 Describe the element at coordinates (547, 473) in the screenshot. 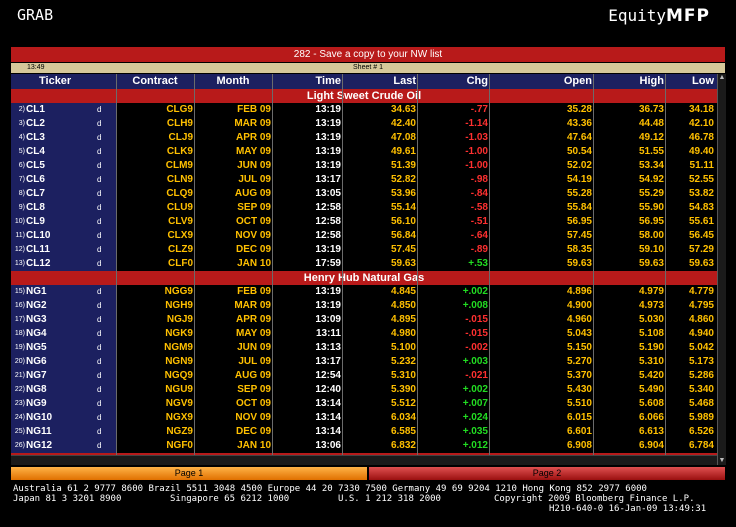

I see `tab-page-2: Page 2` at that location.